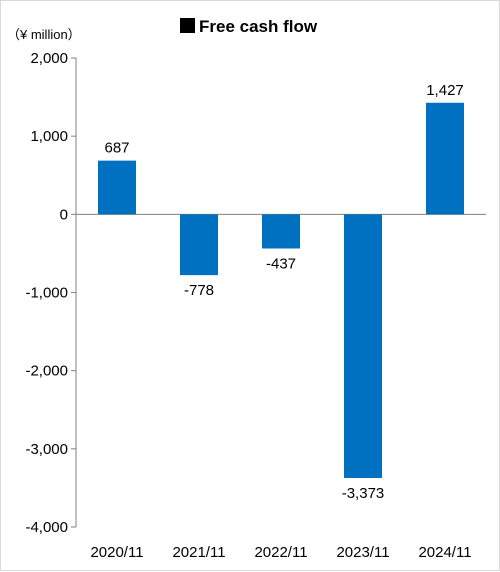 This screenshot has width=500, height=572. What do you see at coordinates (116, 552) in the screenshot?
I see `x-tick-label: 2020/11` at bounding box center [116, 552].